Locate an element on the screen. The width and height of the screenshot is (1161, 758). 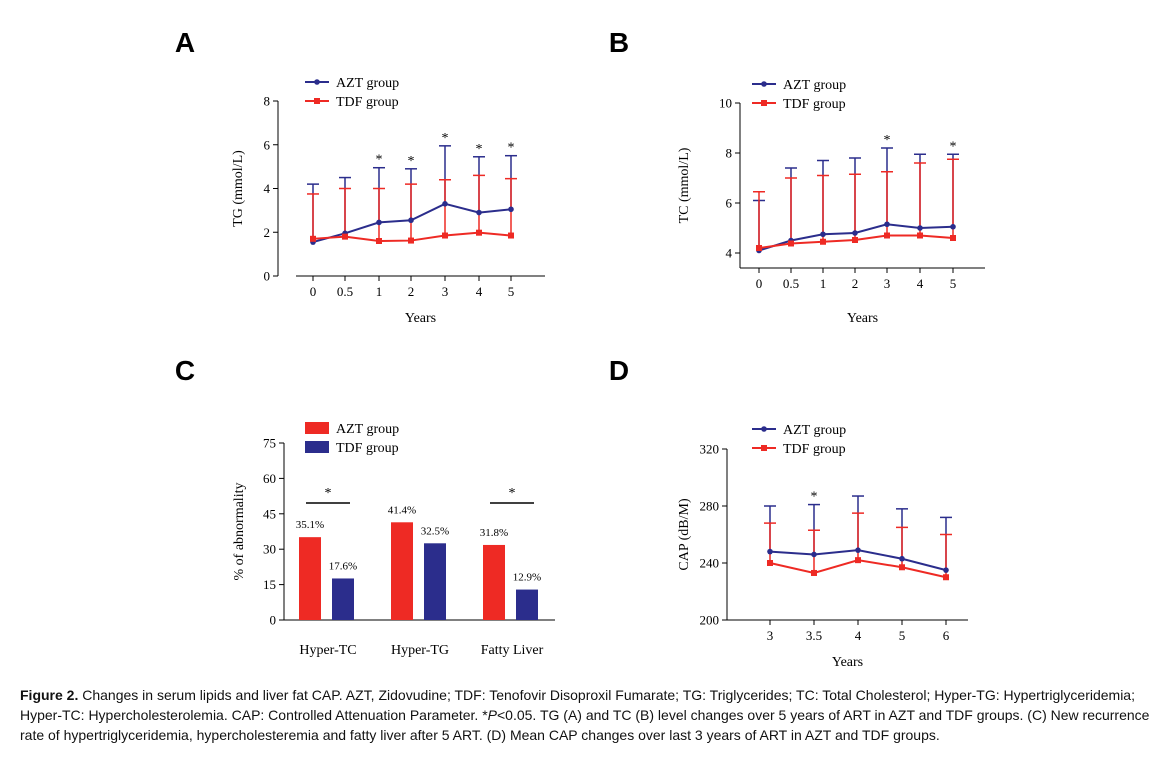
y-tick-label-c: 75 is located at coordinates (269, 443).